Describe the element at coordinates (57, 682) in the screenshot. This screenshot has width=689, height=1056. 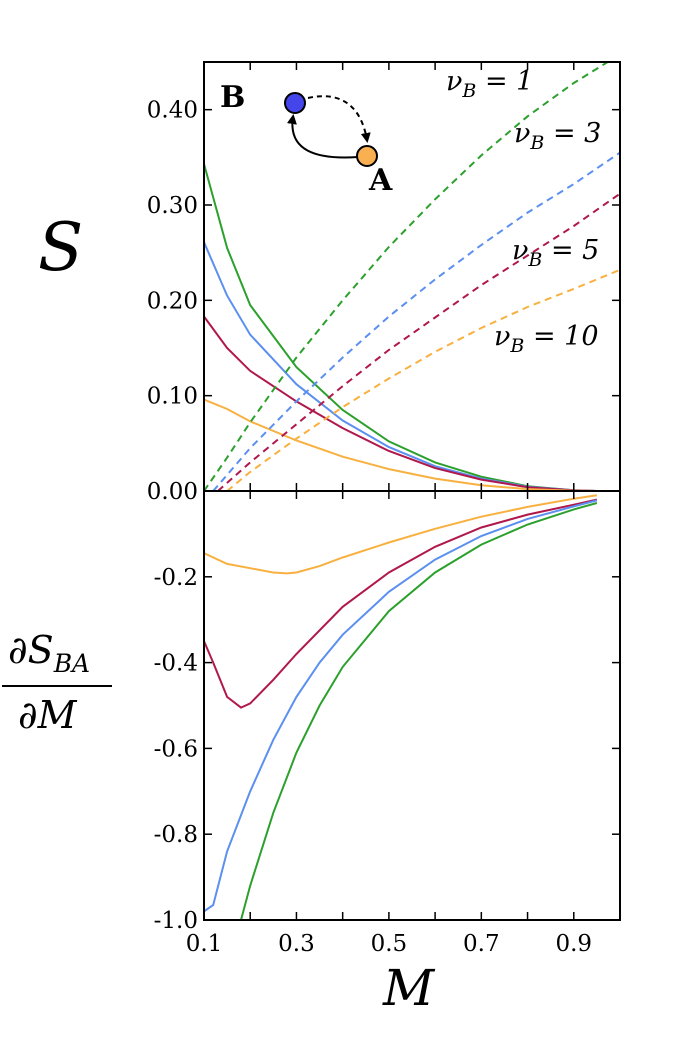
I see `bottom-ylabel: ∂SBA ∂M` at that location.